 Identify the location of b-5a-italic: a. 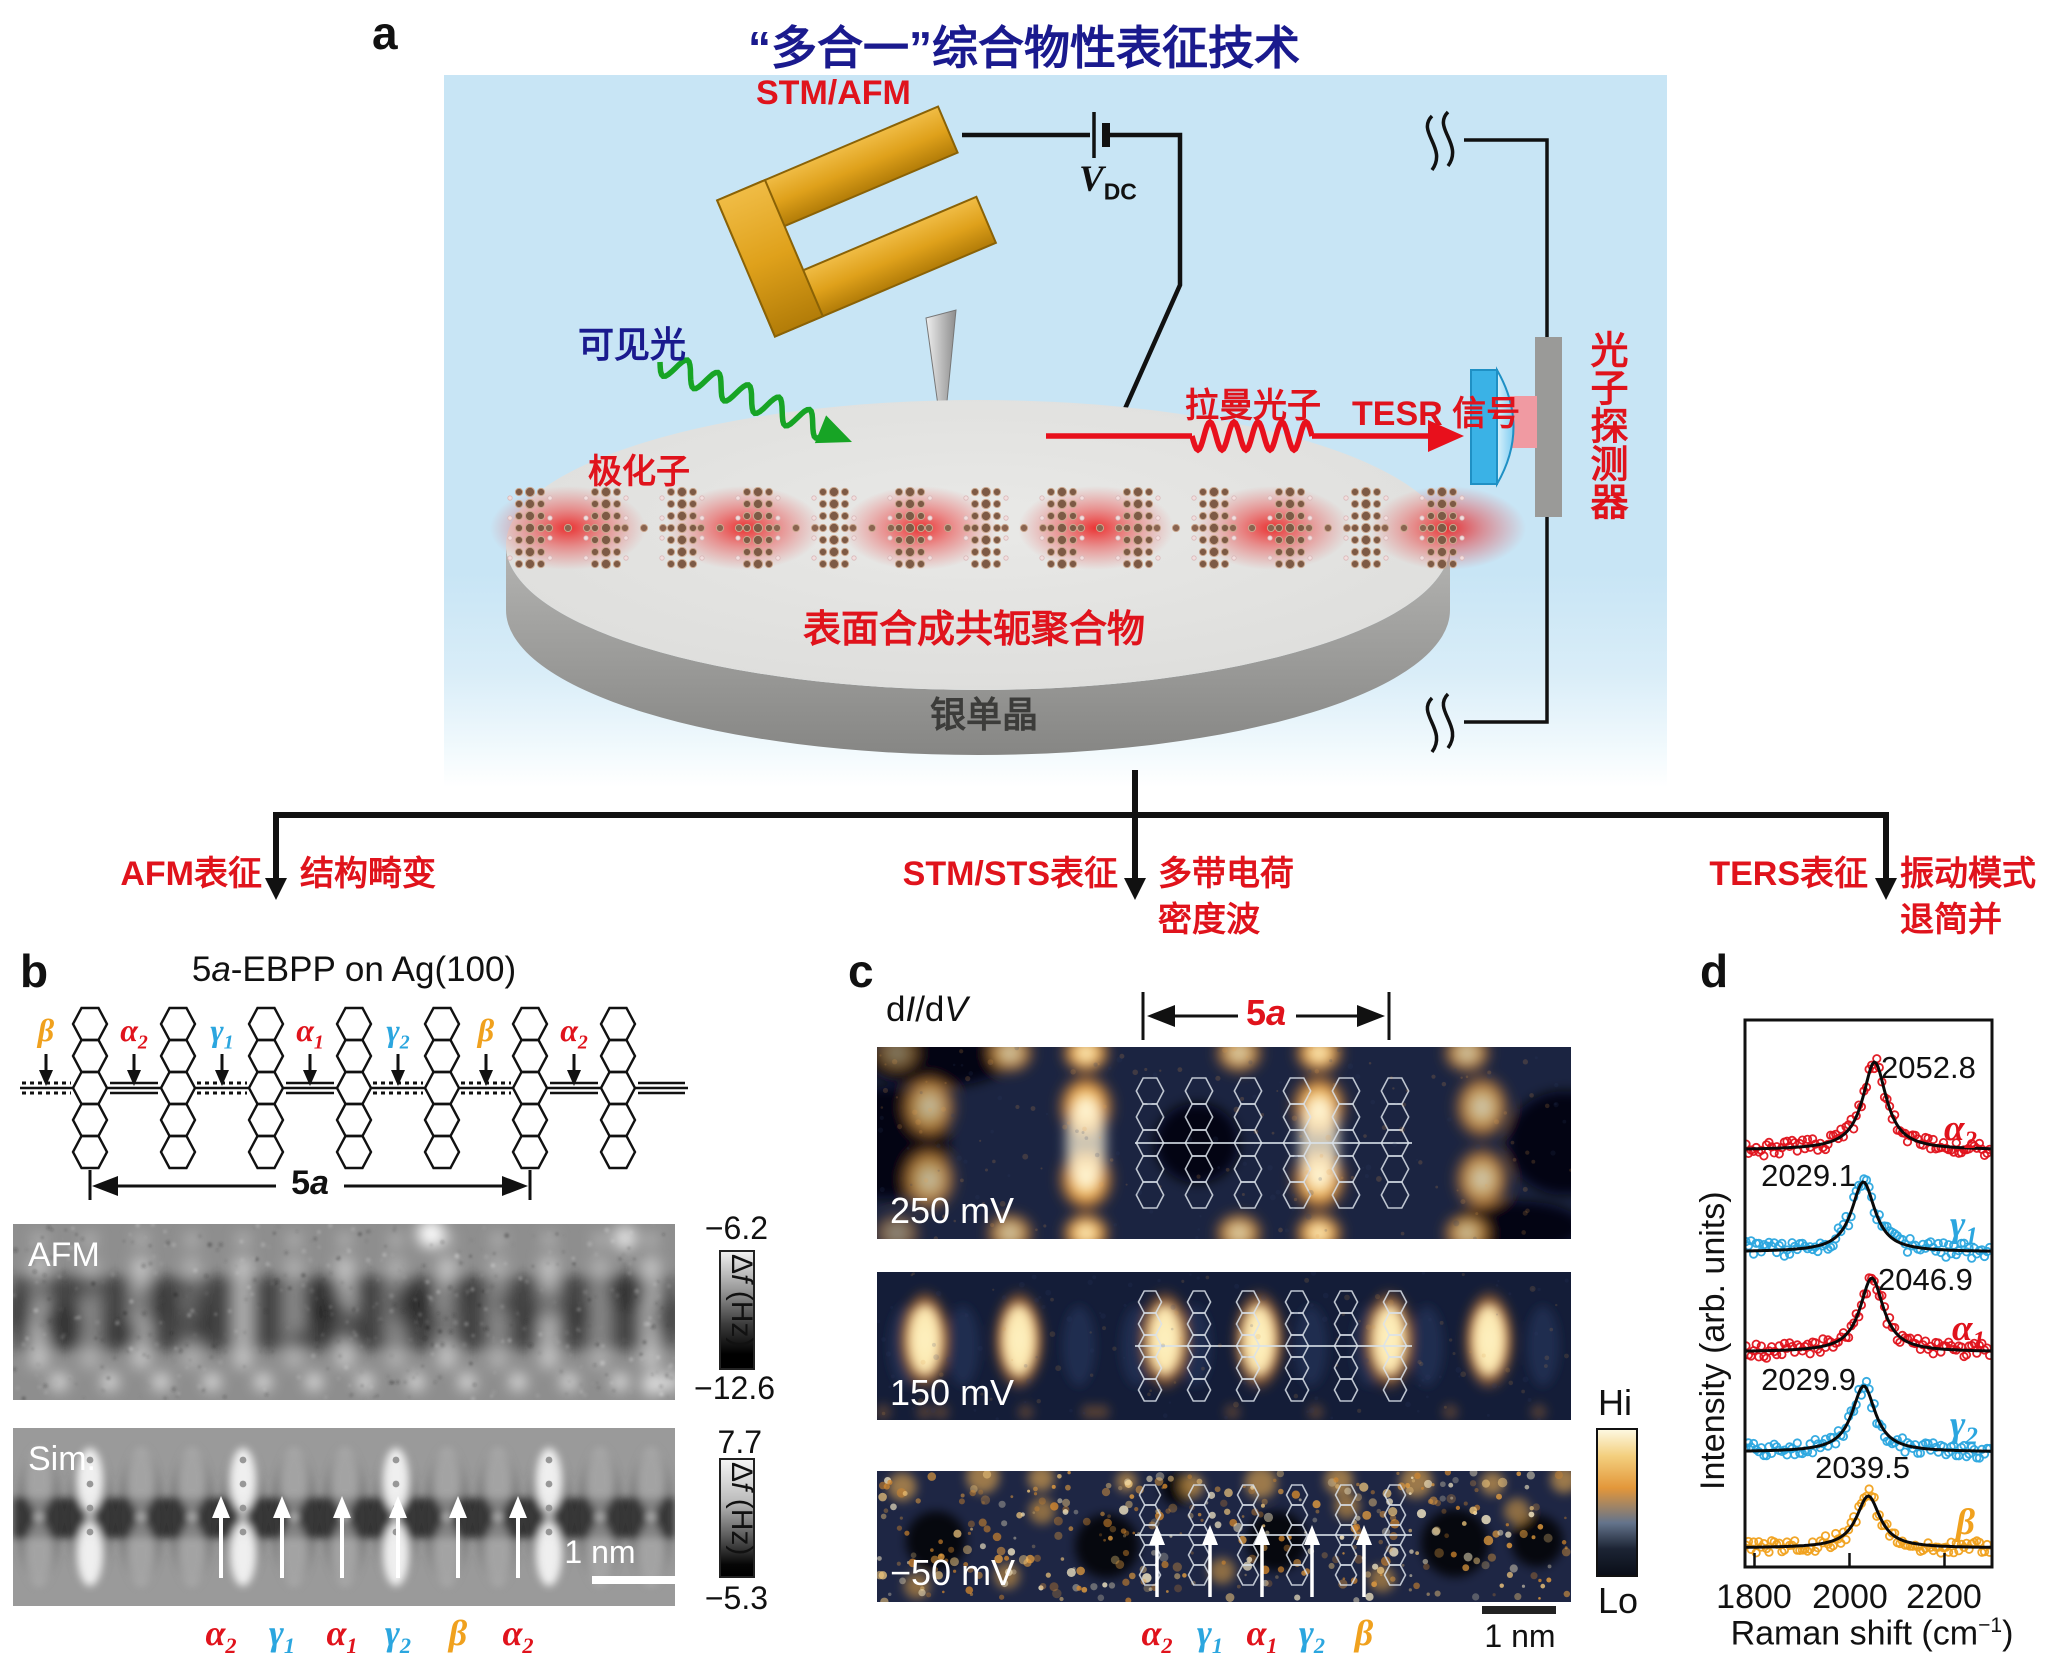
(319, 1183).